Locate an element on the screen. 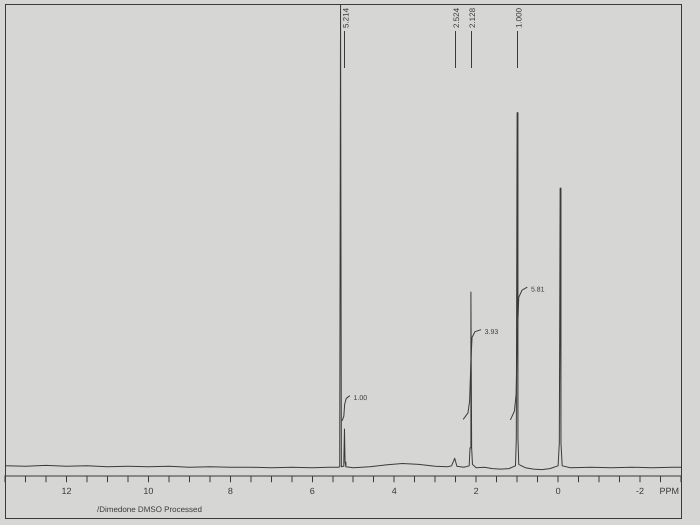  x-tick-label: 8 is located at coordinates (230, 491).